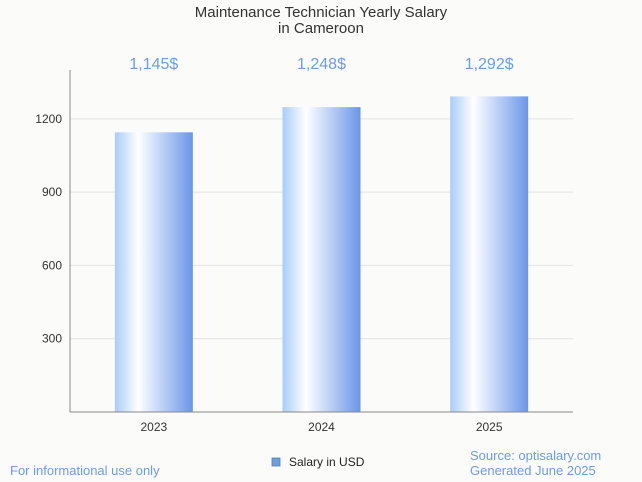  What do you see at coordinates (276, 462) in the screenshot?
I see `legend-swatch` at bounding box center [276, 462].